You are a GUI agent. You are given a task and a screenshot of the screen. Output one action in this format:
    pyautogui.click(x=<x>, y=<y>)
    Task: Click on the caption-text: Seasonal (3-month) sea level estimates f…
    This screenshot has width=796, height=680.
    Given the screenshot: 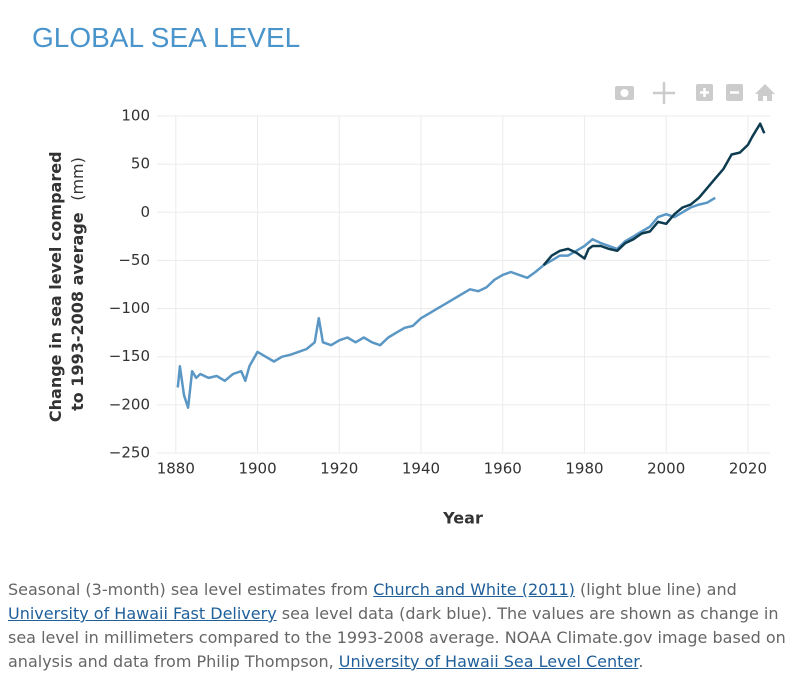 What is the action you would take?
    pyautogui.click(x=191, y=589)
    